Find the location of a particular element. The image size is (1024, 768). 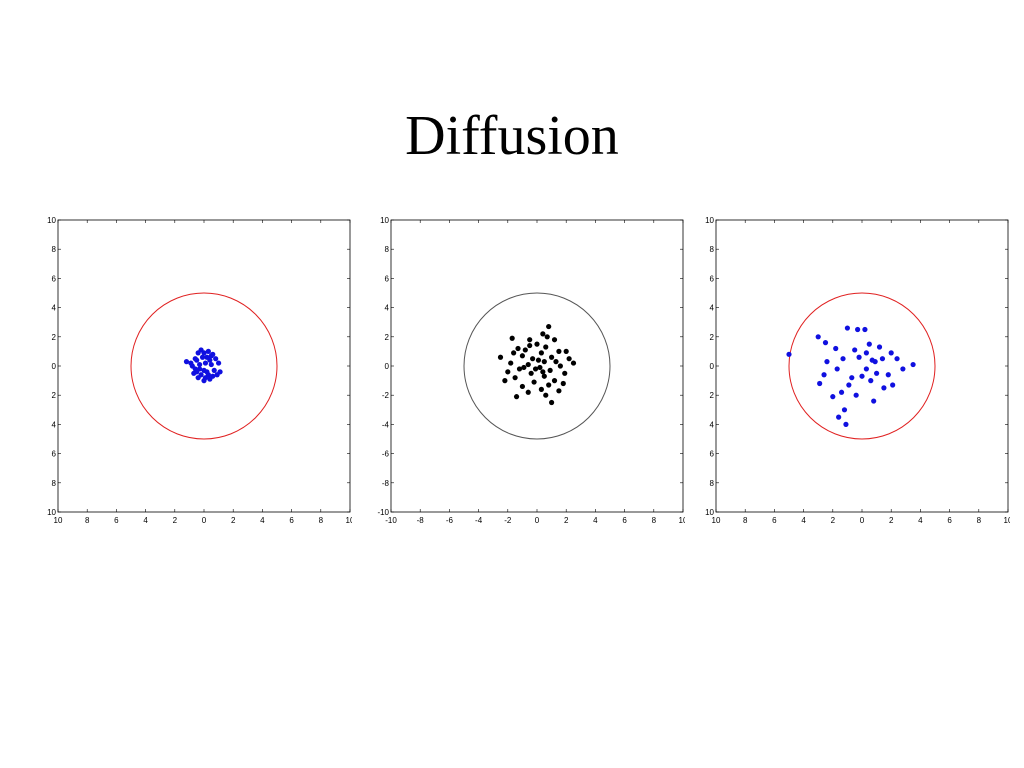

x-tick-label: -4 is located at coordinates (479, 520).